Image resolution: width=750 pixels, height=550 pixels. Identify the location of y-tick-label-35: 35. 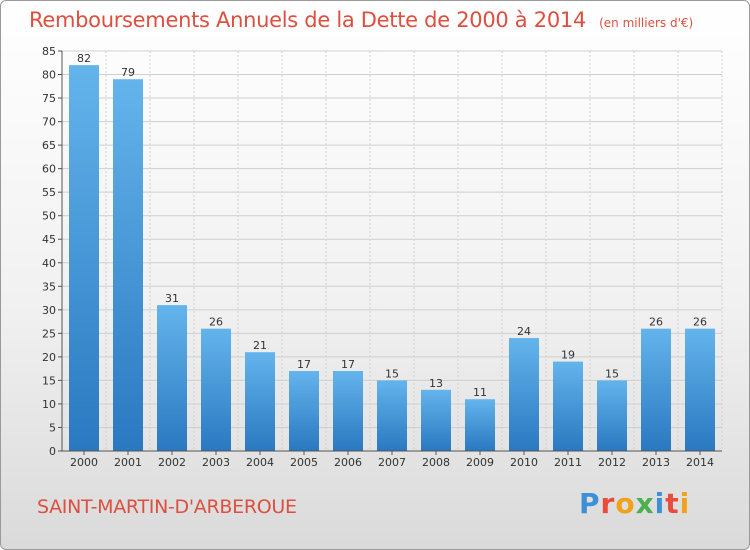
(49, 286).